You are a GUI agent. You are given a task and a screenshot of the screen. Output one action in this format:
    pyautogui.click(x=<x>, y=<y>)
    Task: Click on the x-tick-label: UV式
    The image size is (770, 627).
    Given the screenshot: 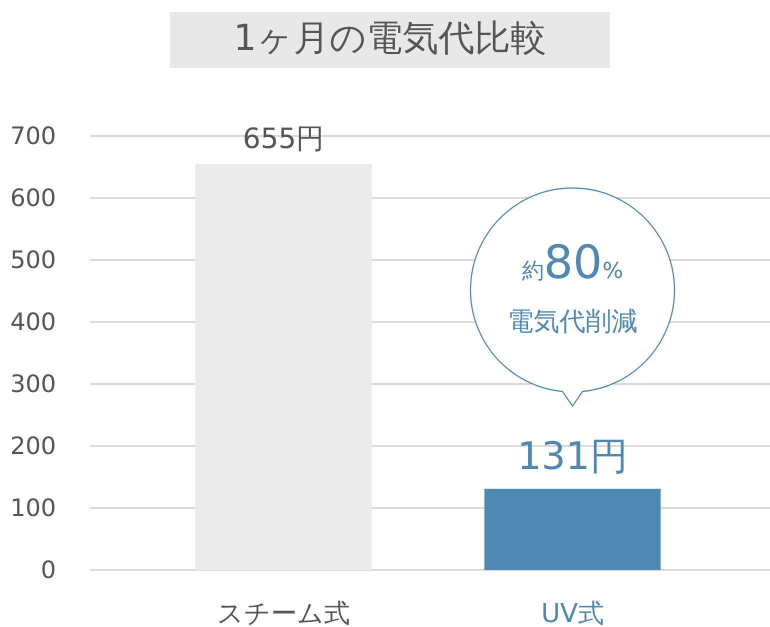 What is the action you would take?
    pyautogui.click(x=572, y=613)
    